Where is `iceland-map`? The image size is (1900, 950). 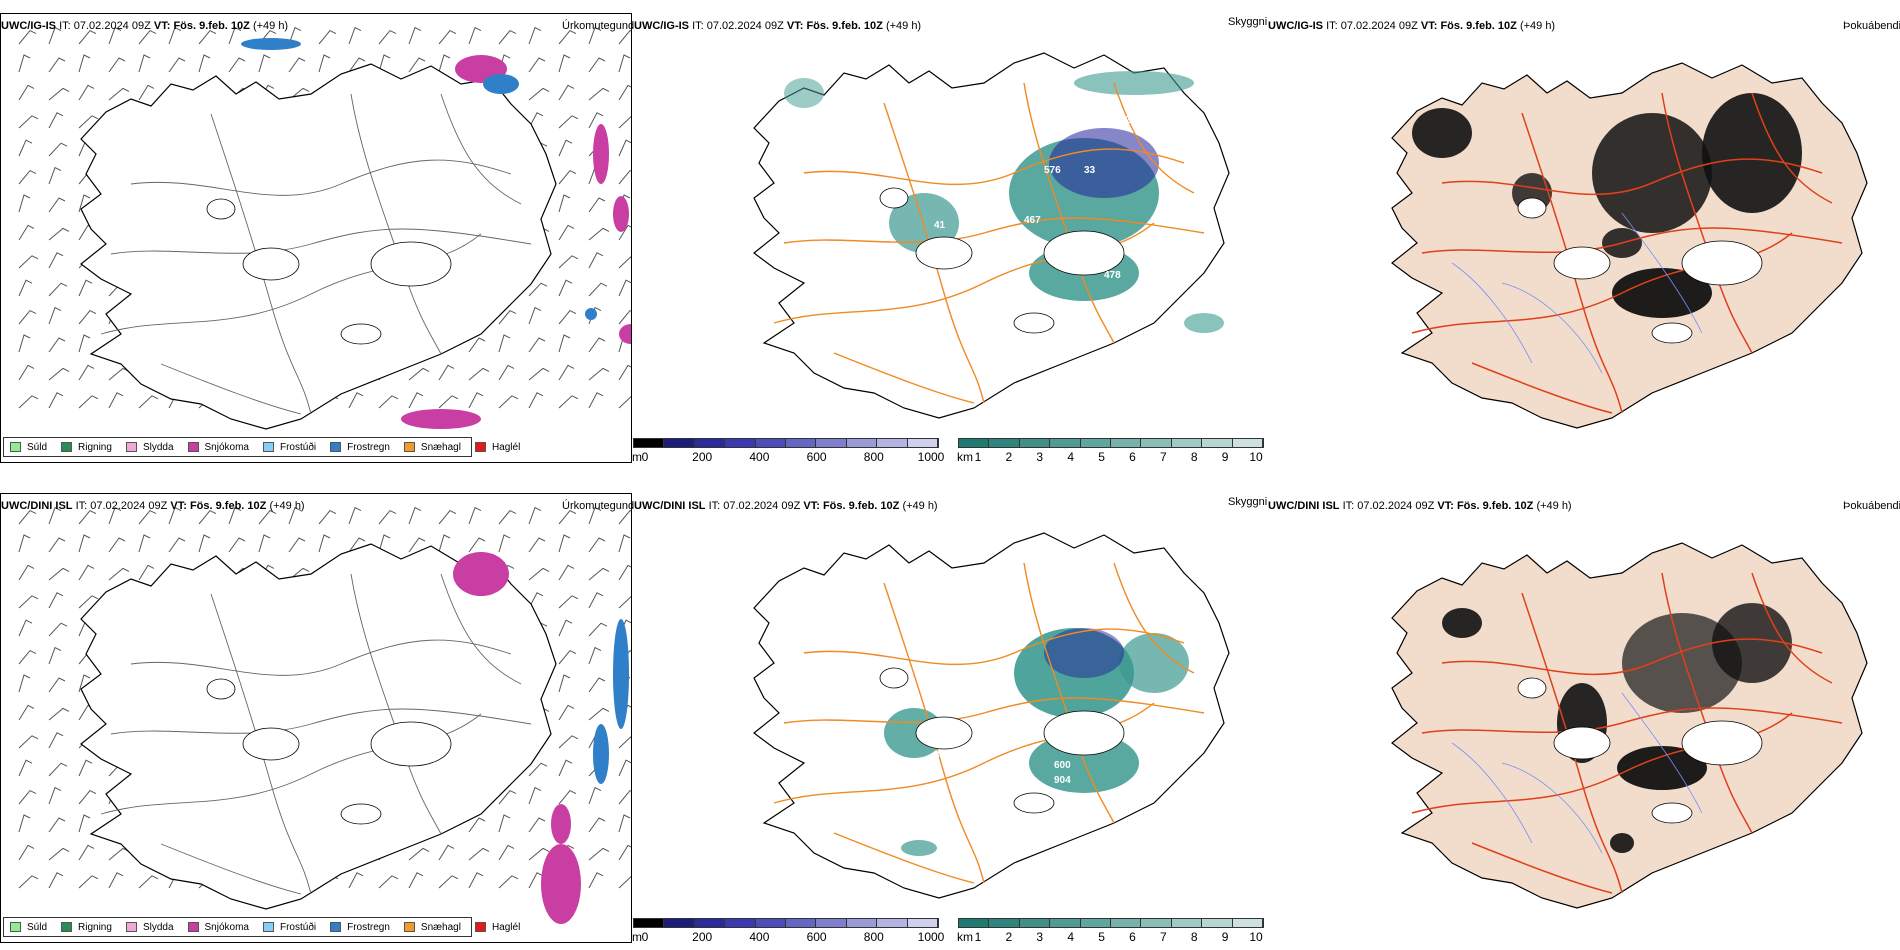 iceland-map is located at coordinates (324, 228).